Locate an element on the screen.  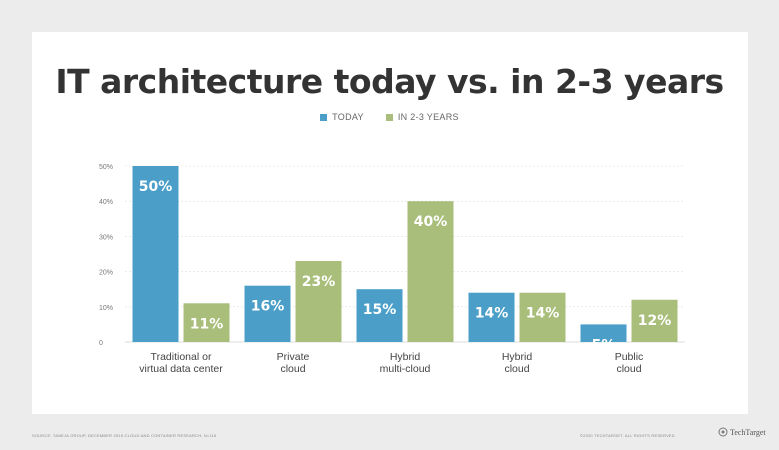
brand-logo: TechTarget is located at coordinates (742, 432).